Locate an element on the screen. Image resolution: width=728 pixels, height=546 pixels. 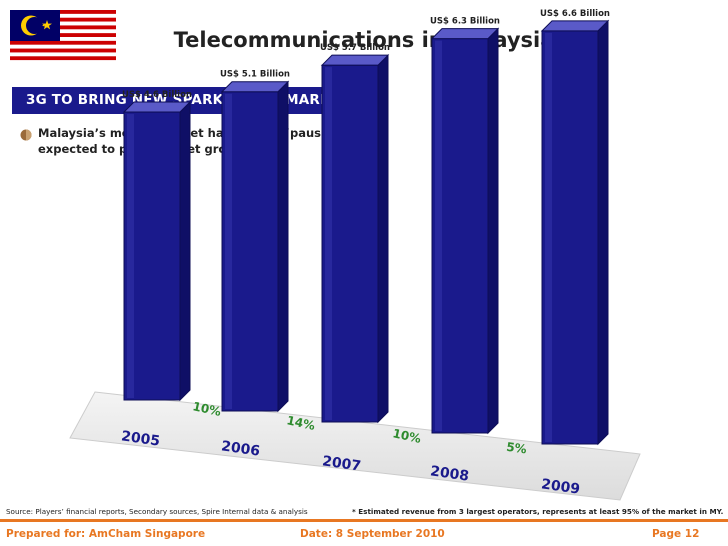
year-label: 2006 is located at coordinates (240, 448).